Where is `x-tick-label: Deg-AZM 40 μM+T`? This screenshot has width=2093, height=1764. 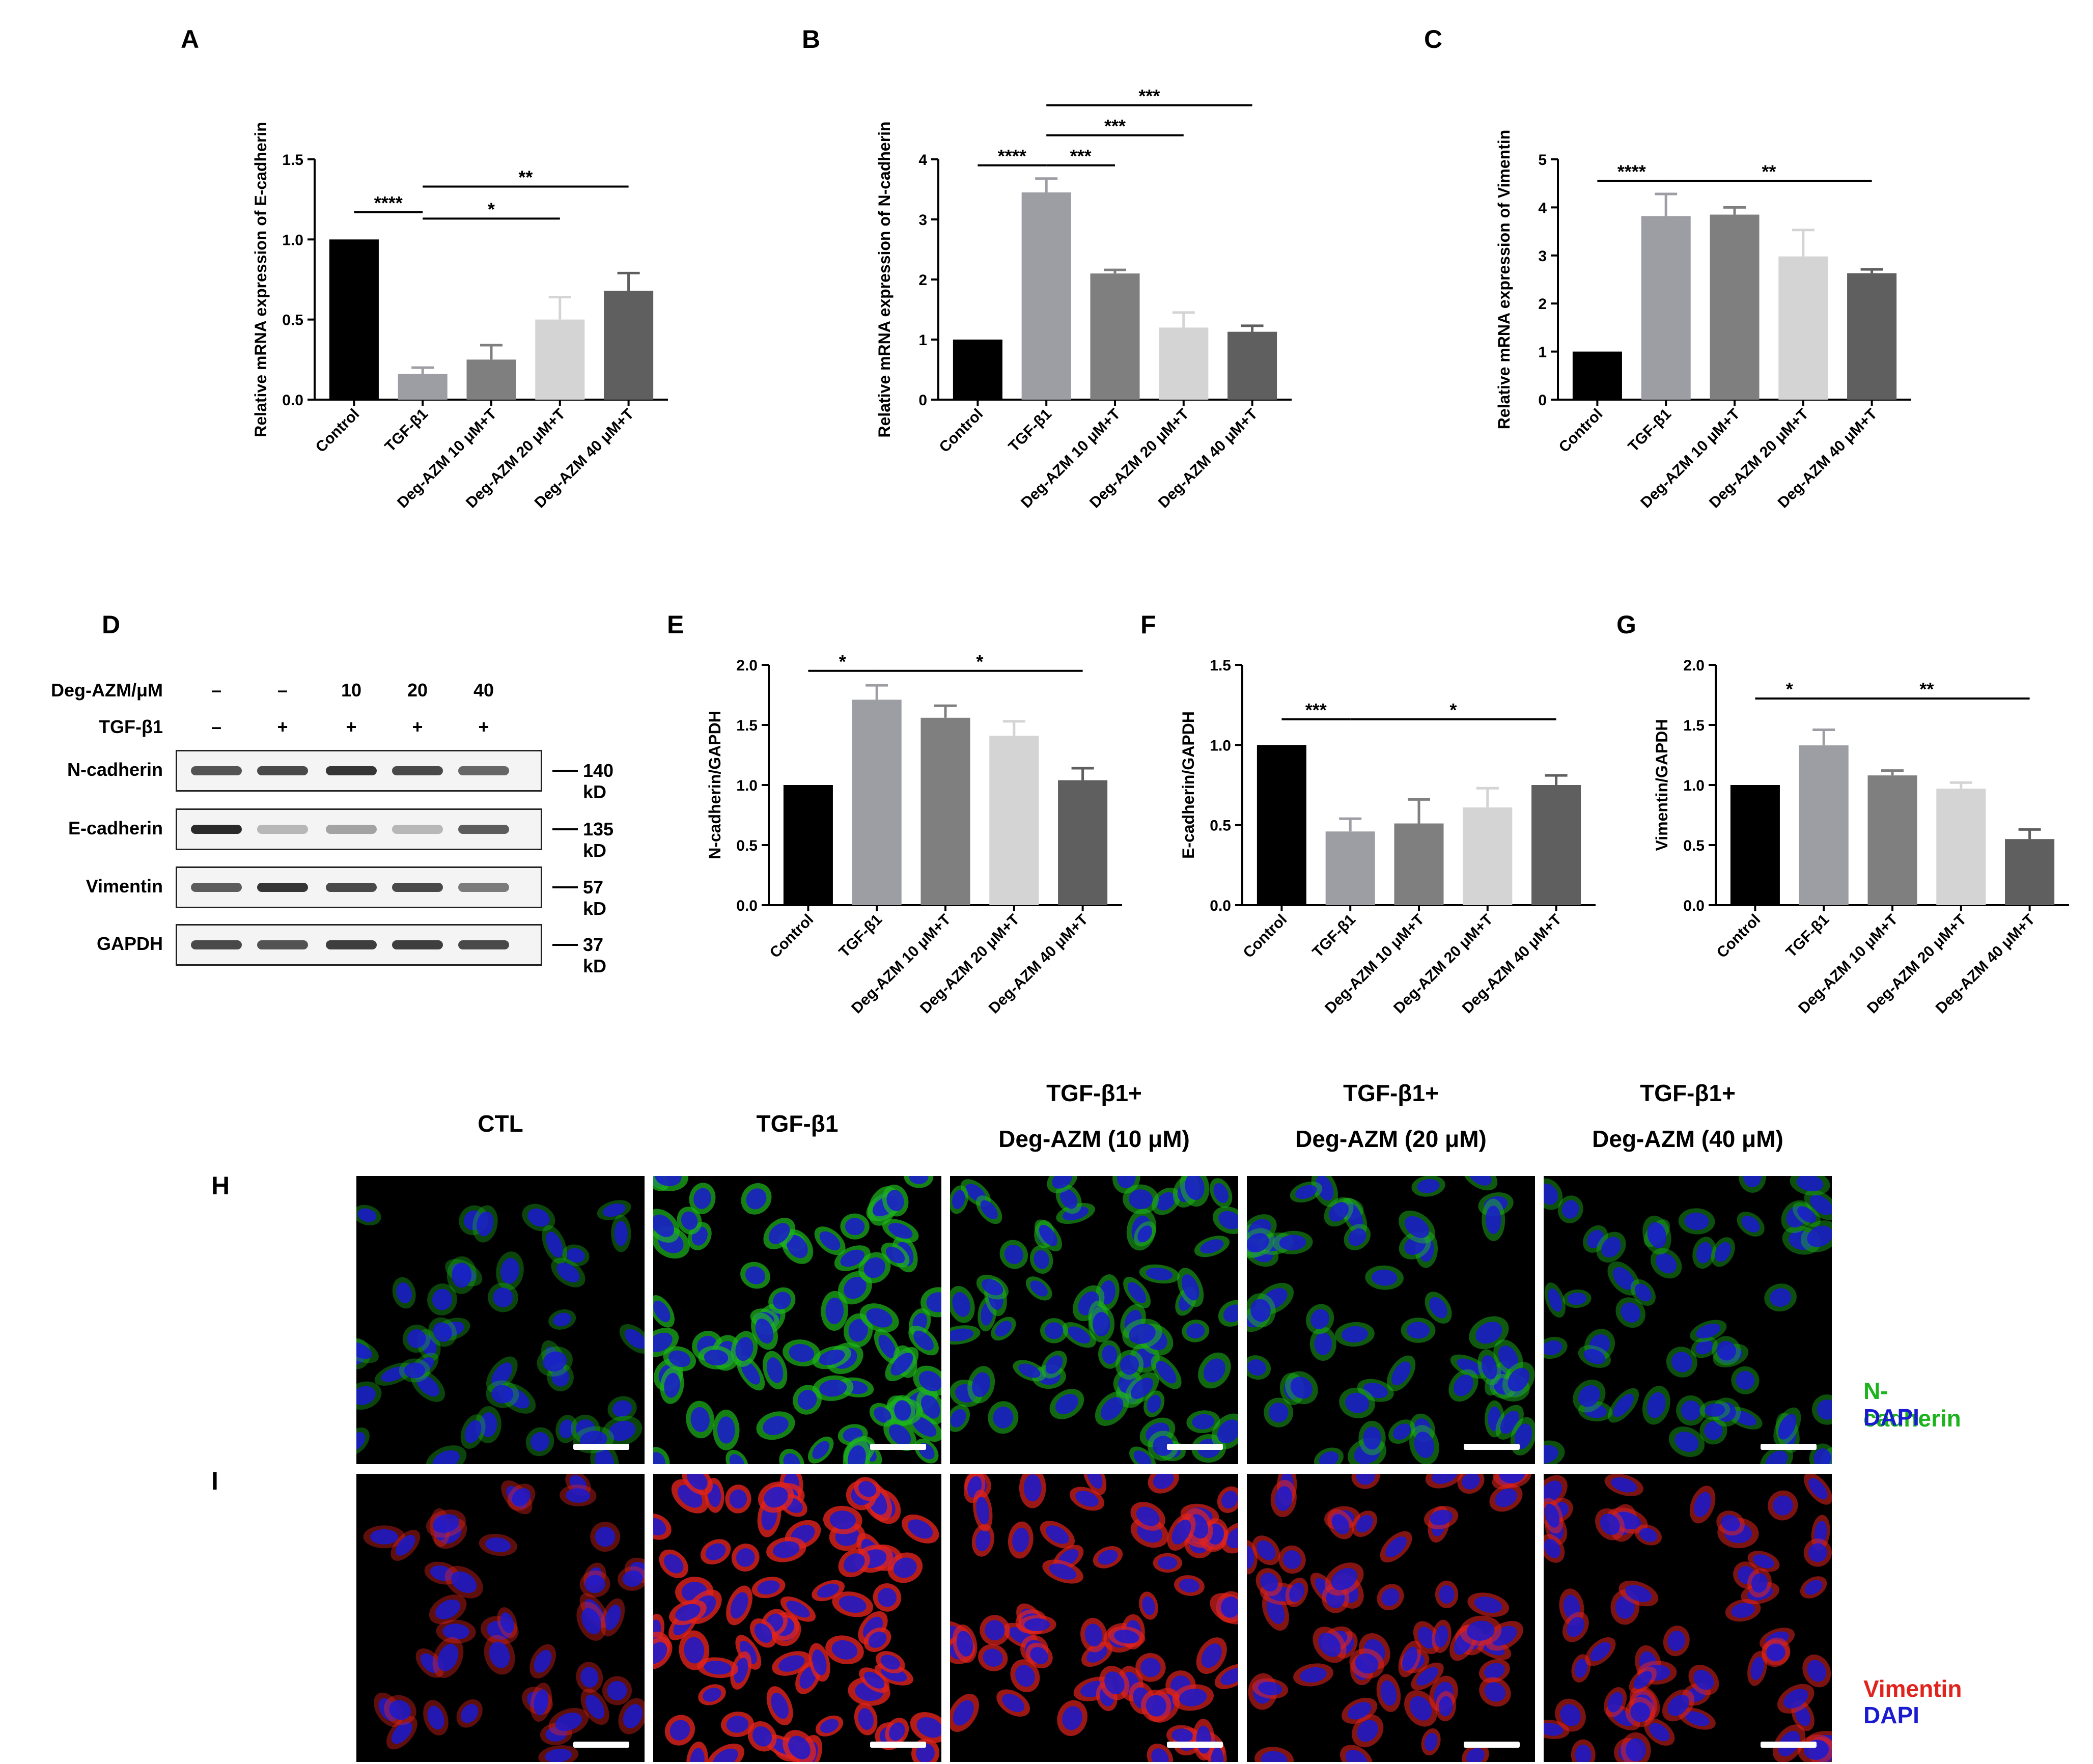 x-tick-label: Deg-AZM 40 μM+T is located at coordinates (584, 459).